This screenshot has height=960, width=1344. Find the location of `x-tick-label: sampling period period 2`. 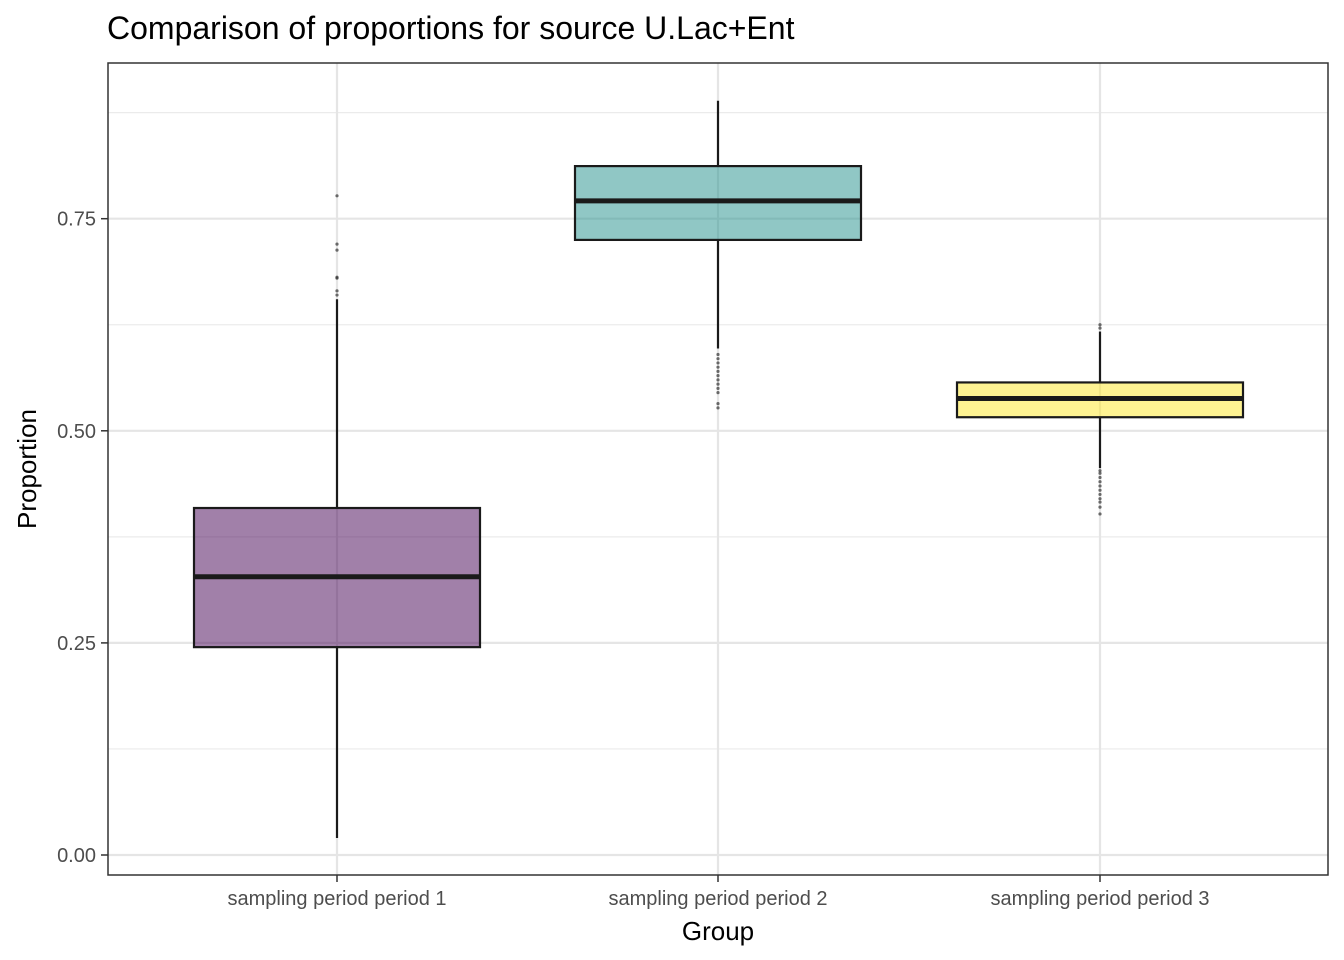

x-tick-label: sampling period period 2 is located at coordinates (717, 899).